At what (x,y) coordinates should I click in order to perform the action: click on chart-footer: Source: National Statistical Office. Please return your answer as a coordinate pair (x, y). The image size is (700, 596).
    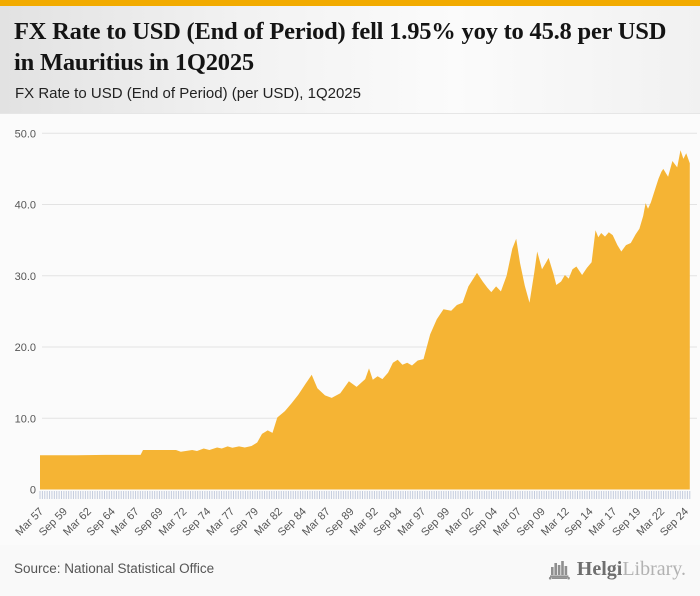
    Looking at the image, I should click on (350, 570).